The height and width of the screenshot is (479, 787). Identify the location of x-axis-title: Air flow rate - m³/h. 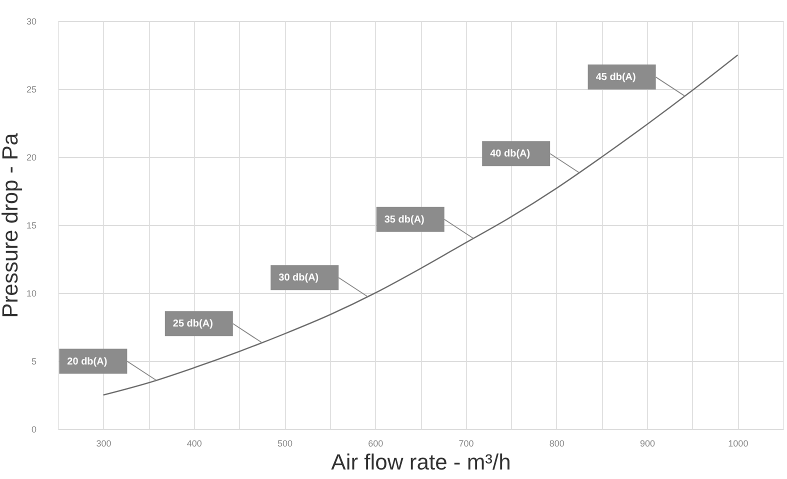
(421, 462).